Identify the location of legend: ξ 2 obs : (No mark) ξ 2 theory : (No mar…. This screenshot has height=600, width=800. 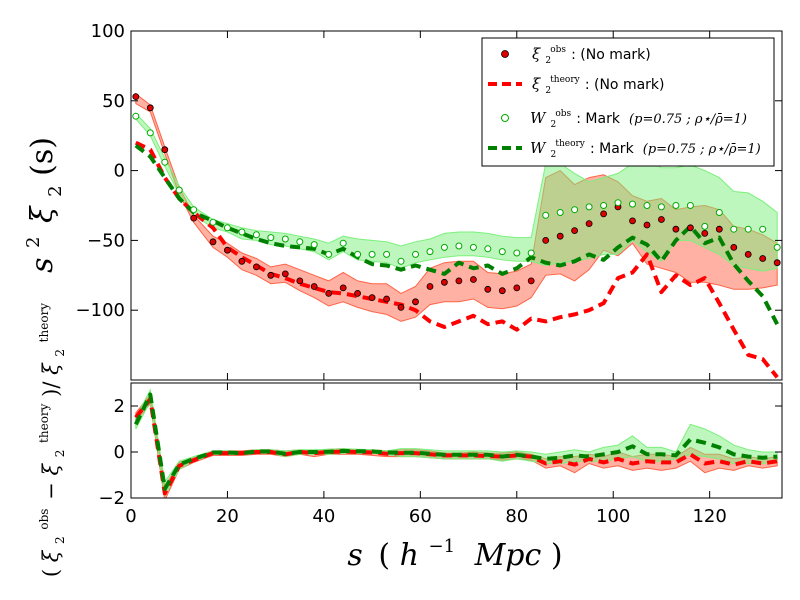
(628, 102).